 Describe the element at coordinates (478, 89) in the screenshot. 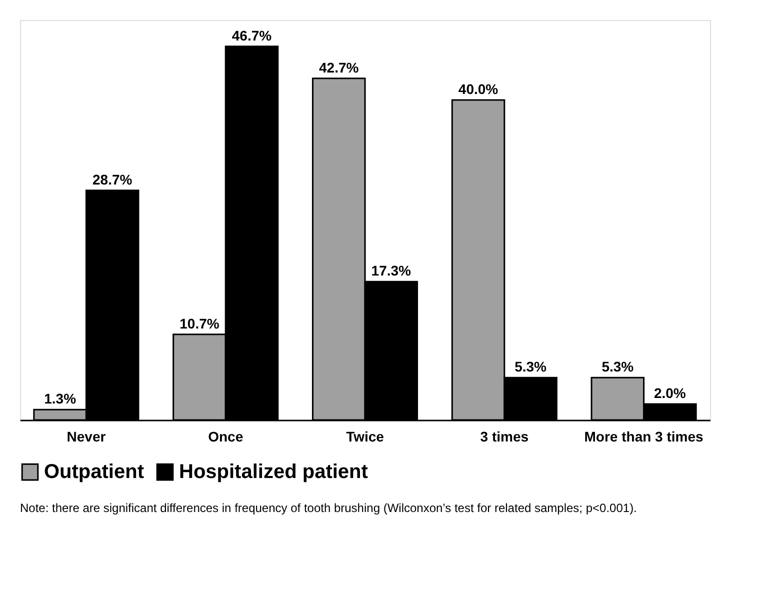

I see `data-label: 40.0%` at that location.